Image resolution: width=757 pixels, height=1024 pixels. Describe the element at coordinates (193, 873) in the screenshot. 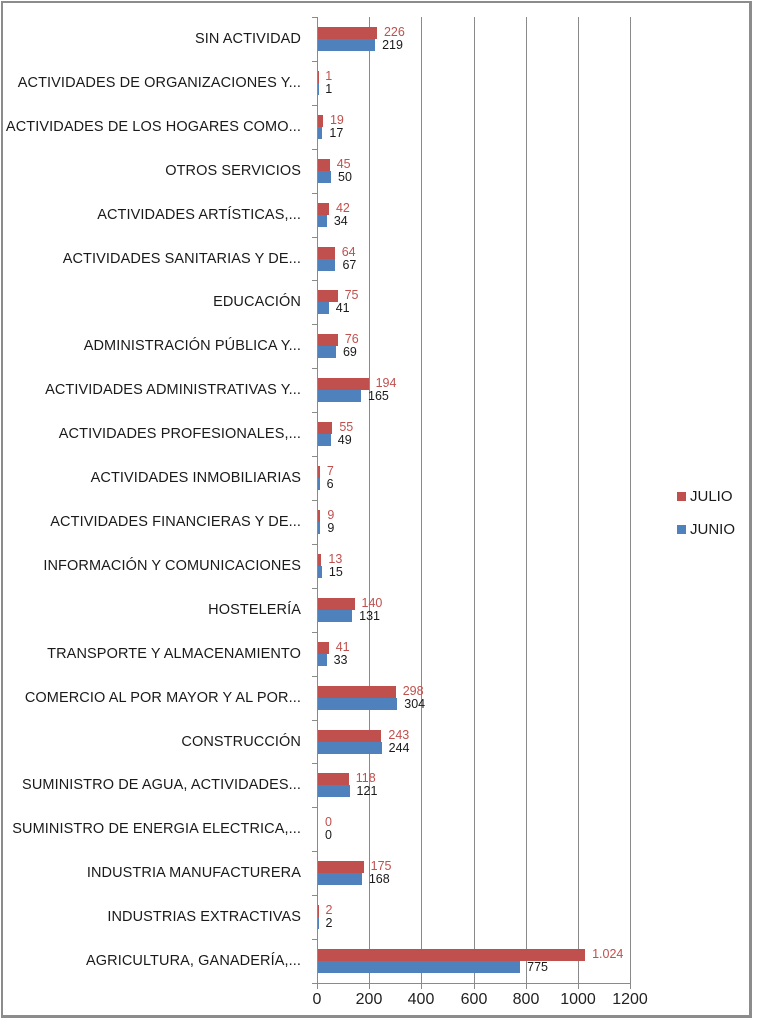

I see `category-label: INDUSTRIA MANUFACTURERA` at that location.